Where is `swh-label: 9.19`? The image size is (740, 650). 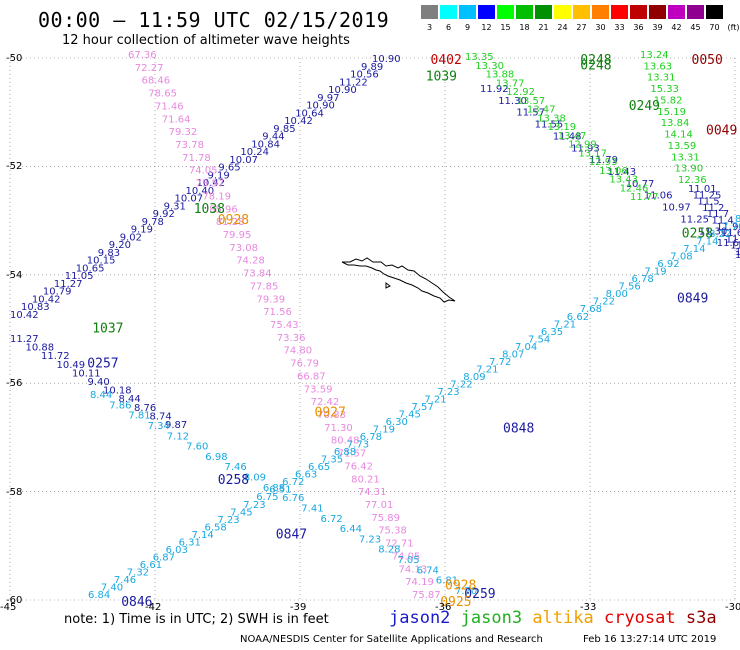
swh-label: 9.19 is located at coordinates (142, 230).